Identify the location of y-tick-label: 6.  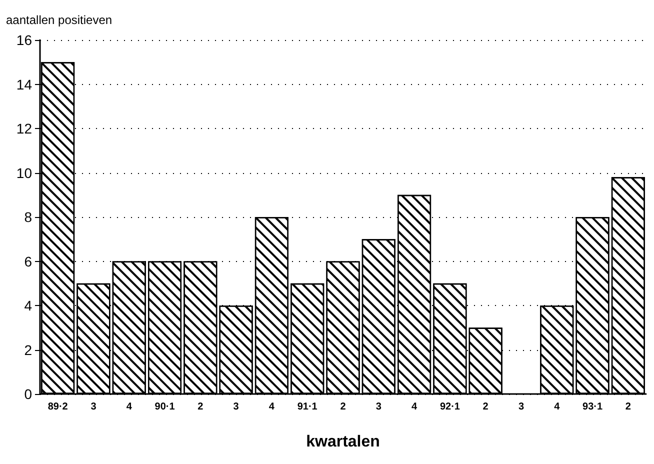
(28, 261).